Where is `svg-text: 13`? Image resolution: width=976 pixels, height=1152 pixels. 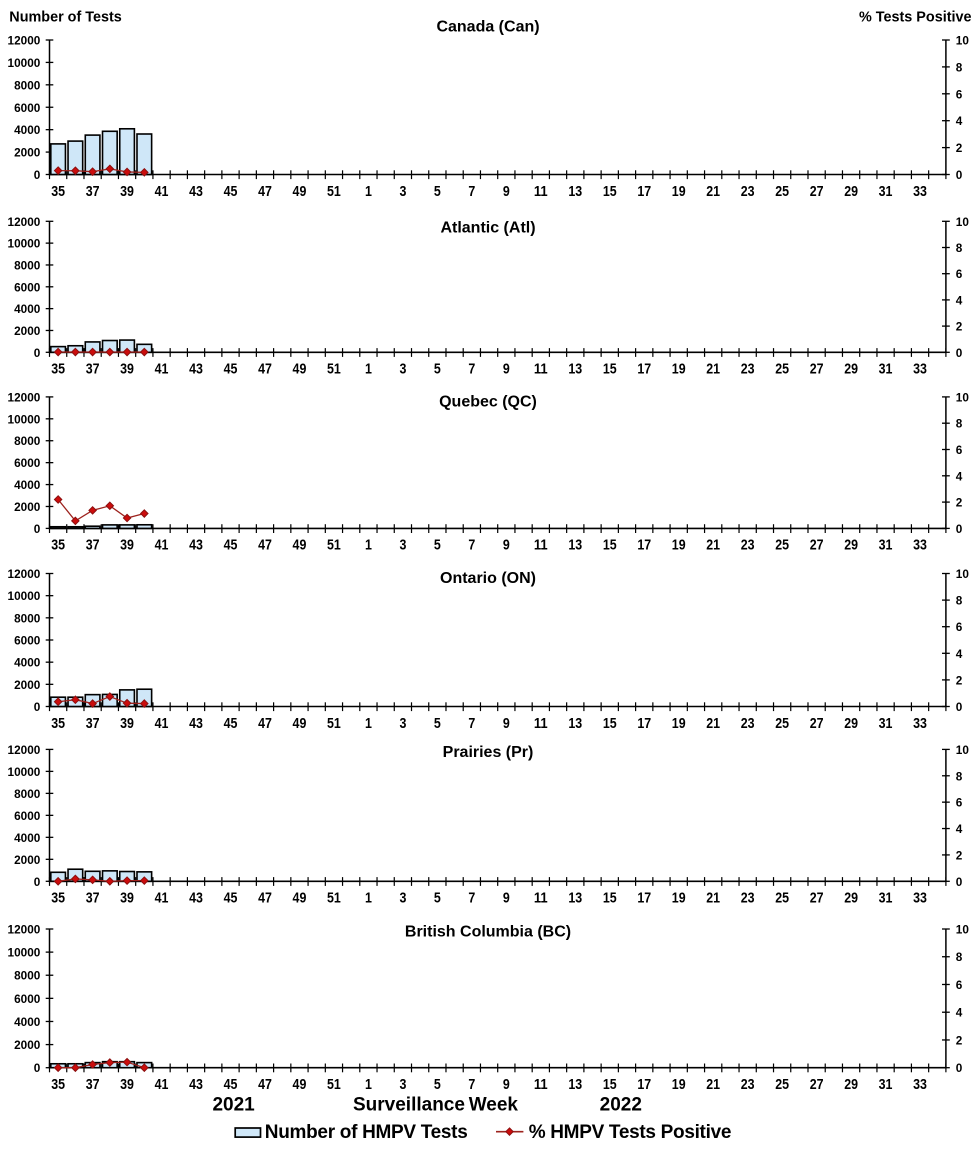
svg-text: 13 is located at coordinates (575, 724).